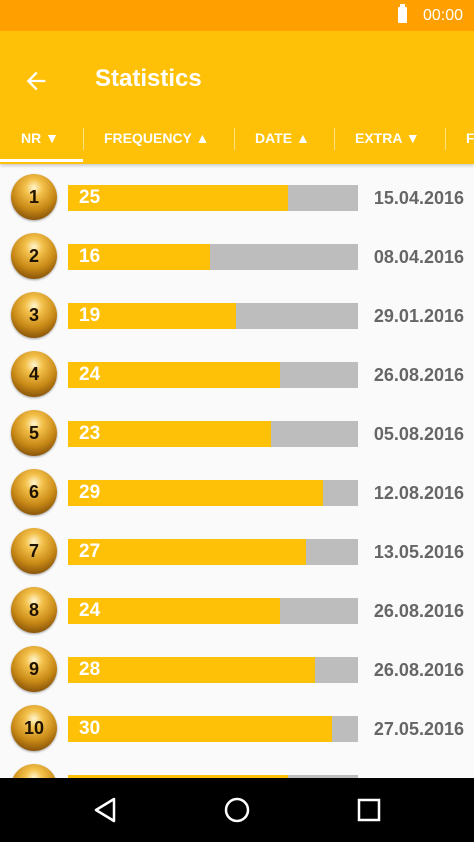 The height and width of the screenshot is (842, 474). I want to click on number-ball: 6, so click(34, 492).